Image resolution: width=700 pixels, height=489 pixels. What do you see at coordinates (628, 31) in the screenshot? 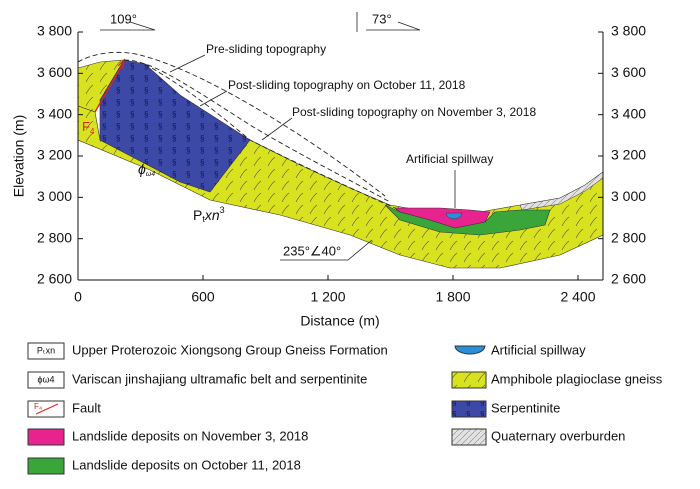
I see `y-tick-label-right: 3 800` at bounding box center [628, 31].